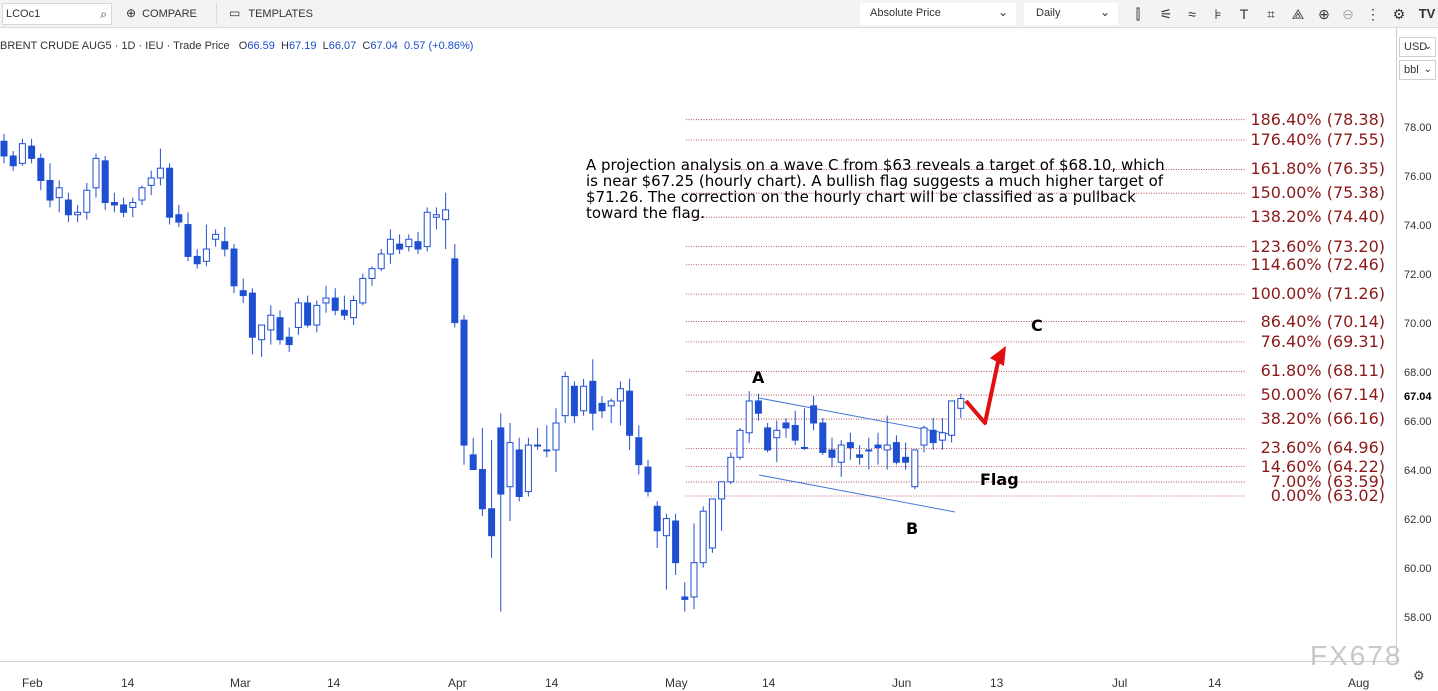 The height and width of the screenshot is (691, 1438). What do you see at coordinates (1071, 14) in the screenshot?
I see `interval-select: Daily ⌄` at bounding box center [1071, 14].